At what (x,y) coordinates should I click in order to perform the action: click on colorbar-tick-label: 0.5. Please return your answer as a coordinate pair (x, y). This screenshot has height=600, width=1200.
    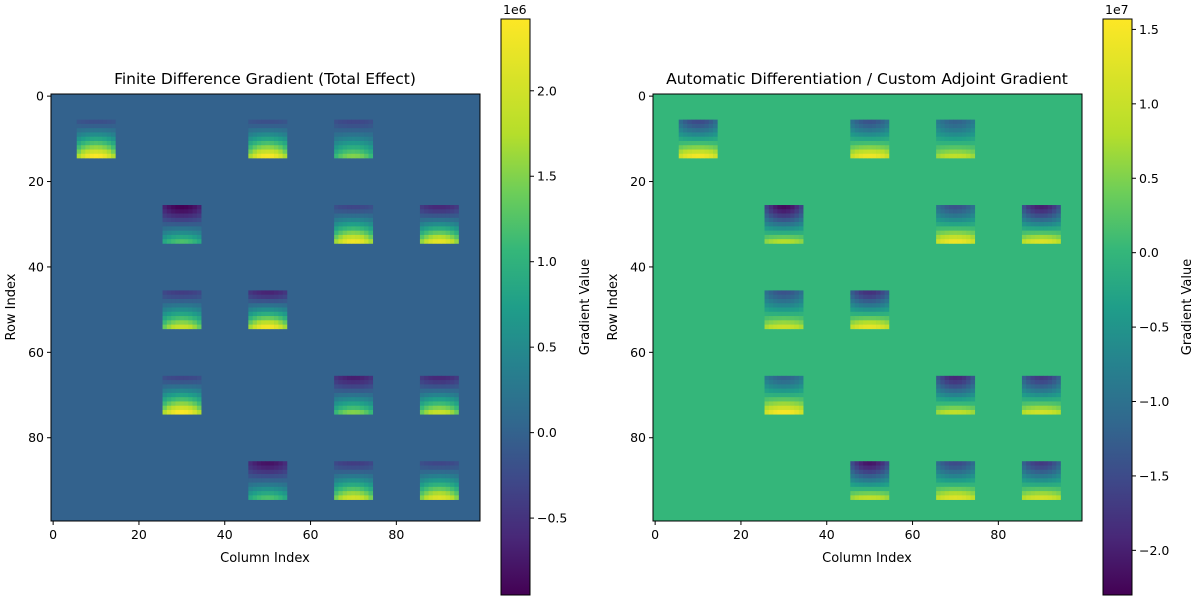
    Looking at the image, I should click on (547, 347).